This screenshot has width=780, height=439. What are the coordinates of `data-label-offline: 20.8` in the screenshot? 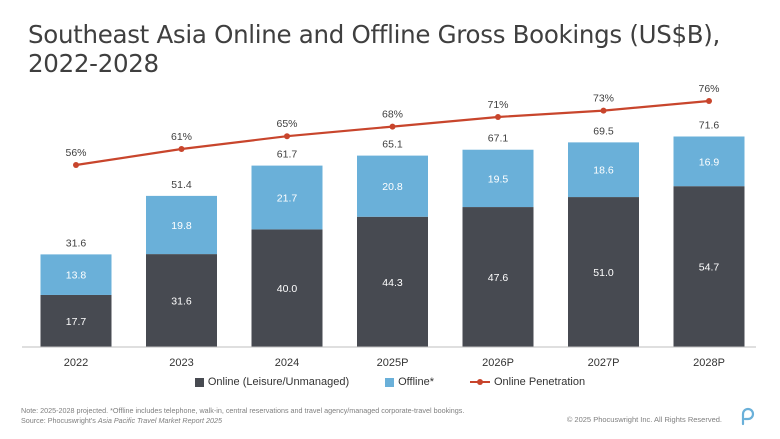 It's located at (392, 187).